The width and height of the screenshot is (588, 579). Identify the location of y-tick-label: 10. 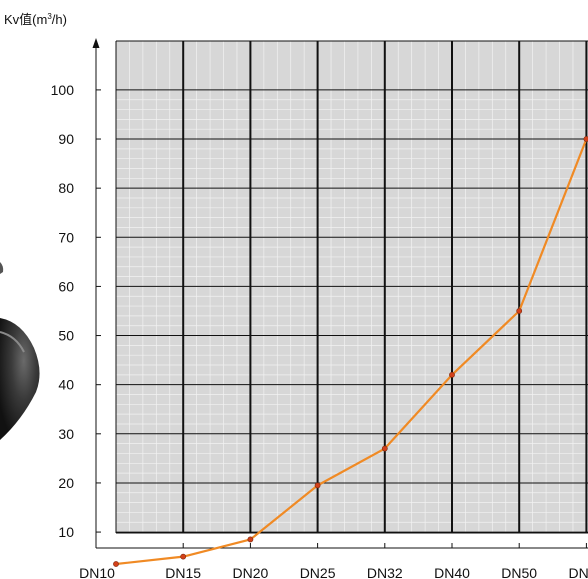
(66, 532).